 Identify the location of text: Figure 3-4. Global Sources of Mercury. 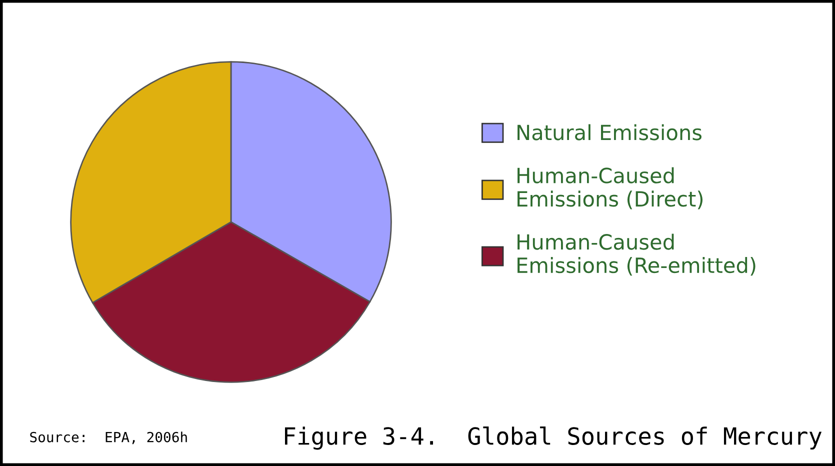
(553, 438).